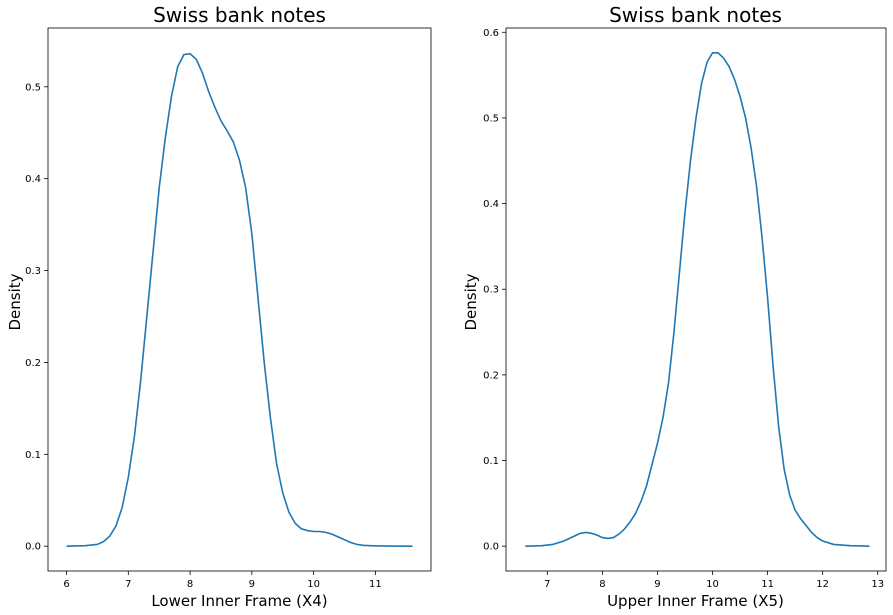 The width and height of the screenshot is (893, 615). Describe the element at coordinates (657, 584) in the screenshot. I see `right-x-tick-label: 9` at that location.